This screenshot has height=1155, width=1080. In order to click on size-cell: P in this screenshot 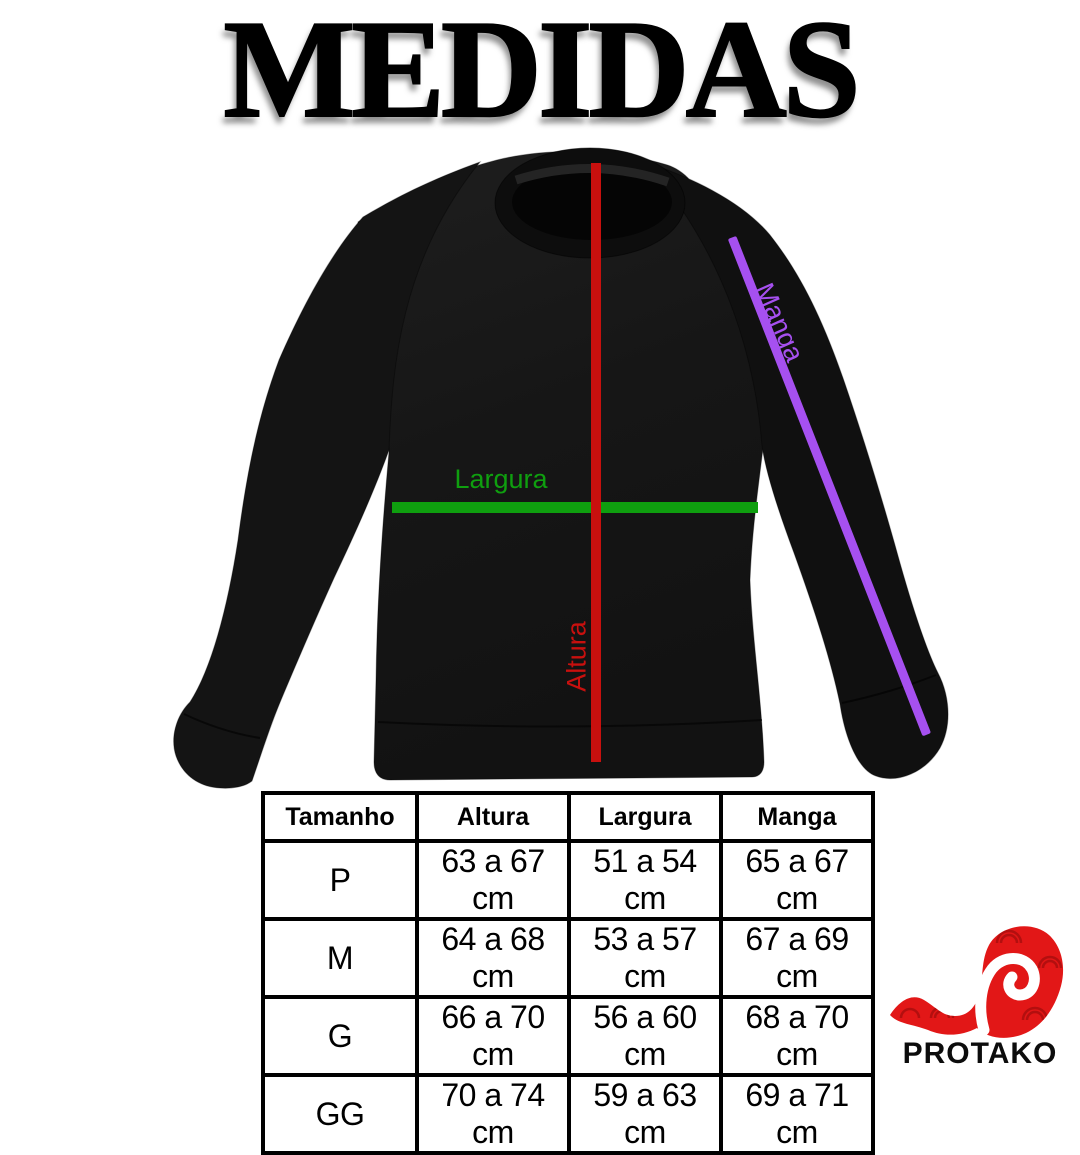, I will do `click(340, 880)`.